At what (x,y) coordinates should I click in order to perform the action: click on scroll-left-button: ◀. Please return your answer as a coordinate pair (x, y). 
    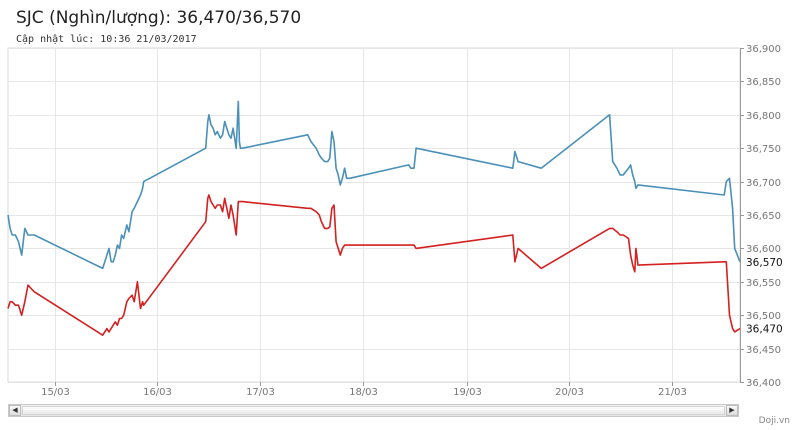
    Looking at the image, I should click on (15, 410).